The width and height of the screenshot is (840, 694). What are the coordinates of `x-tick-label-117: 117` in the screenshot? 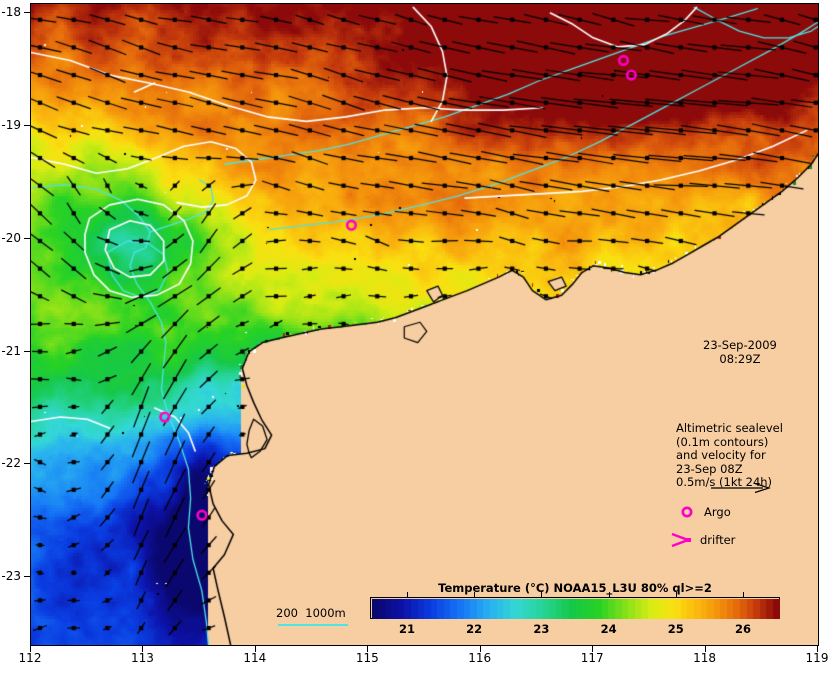 It's located at (592, 658).